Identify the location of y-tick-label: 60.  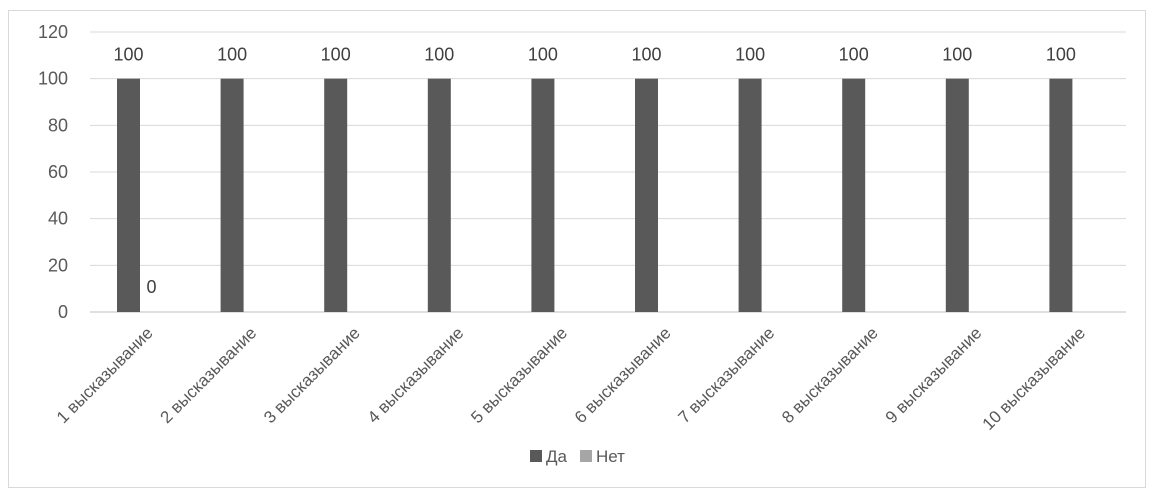
(58, 172).